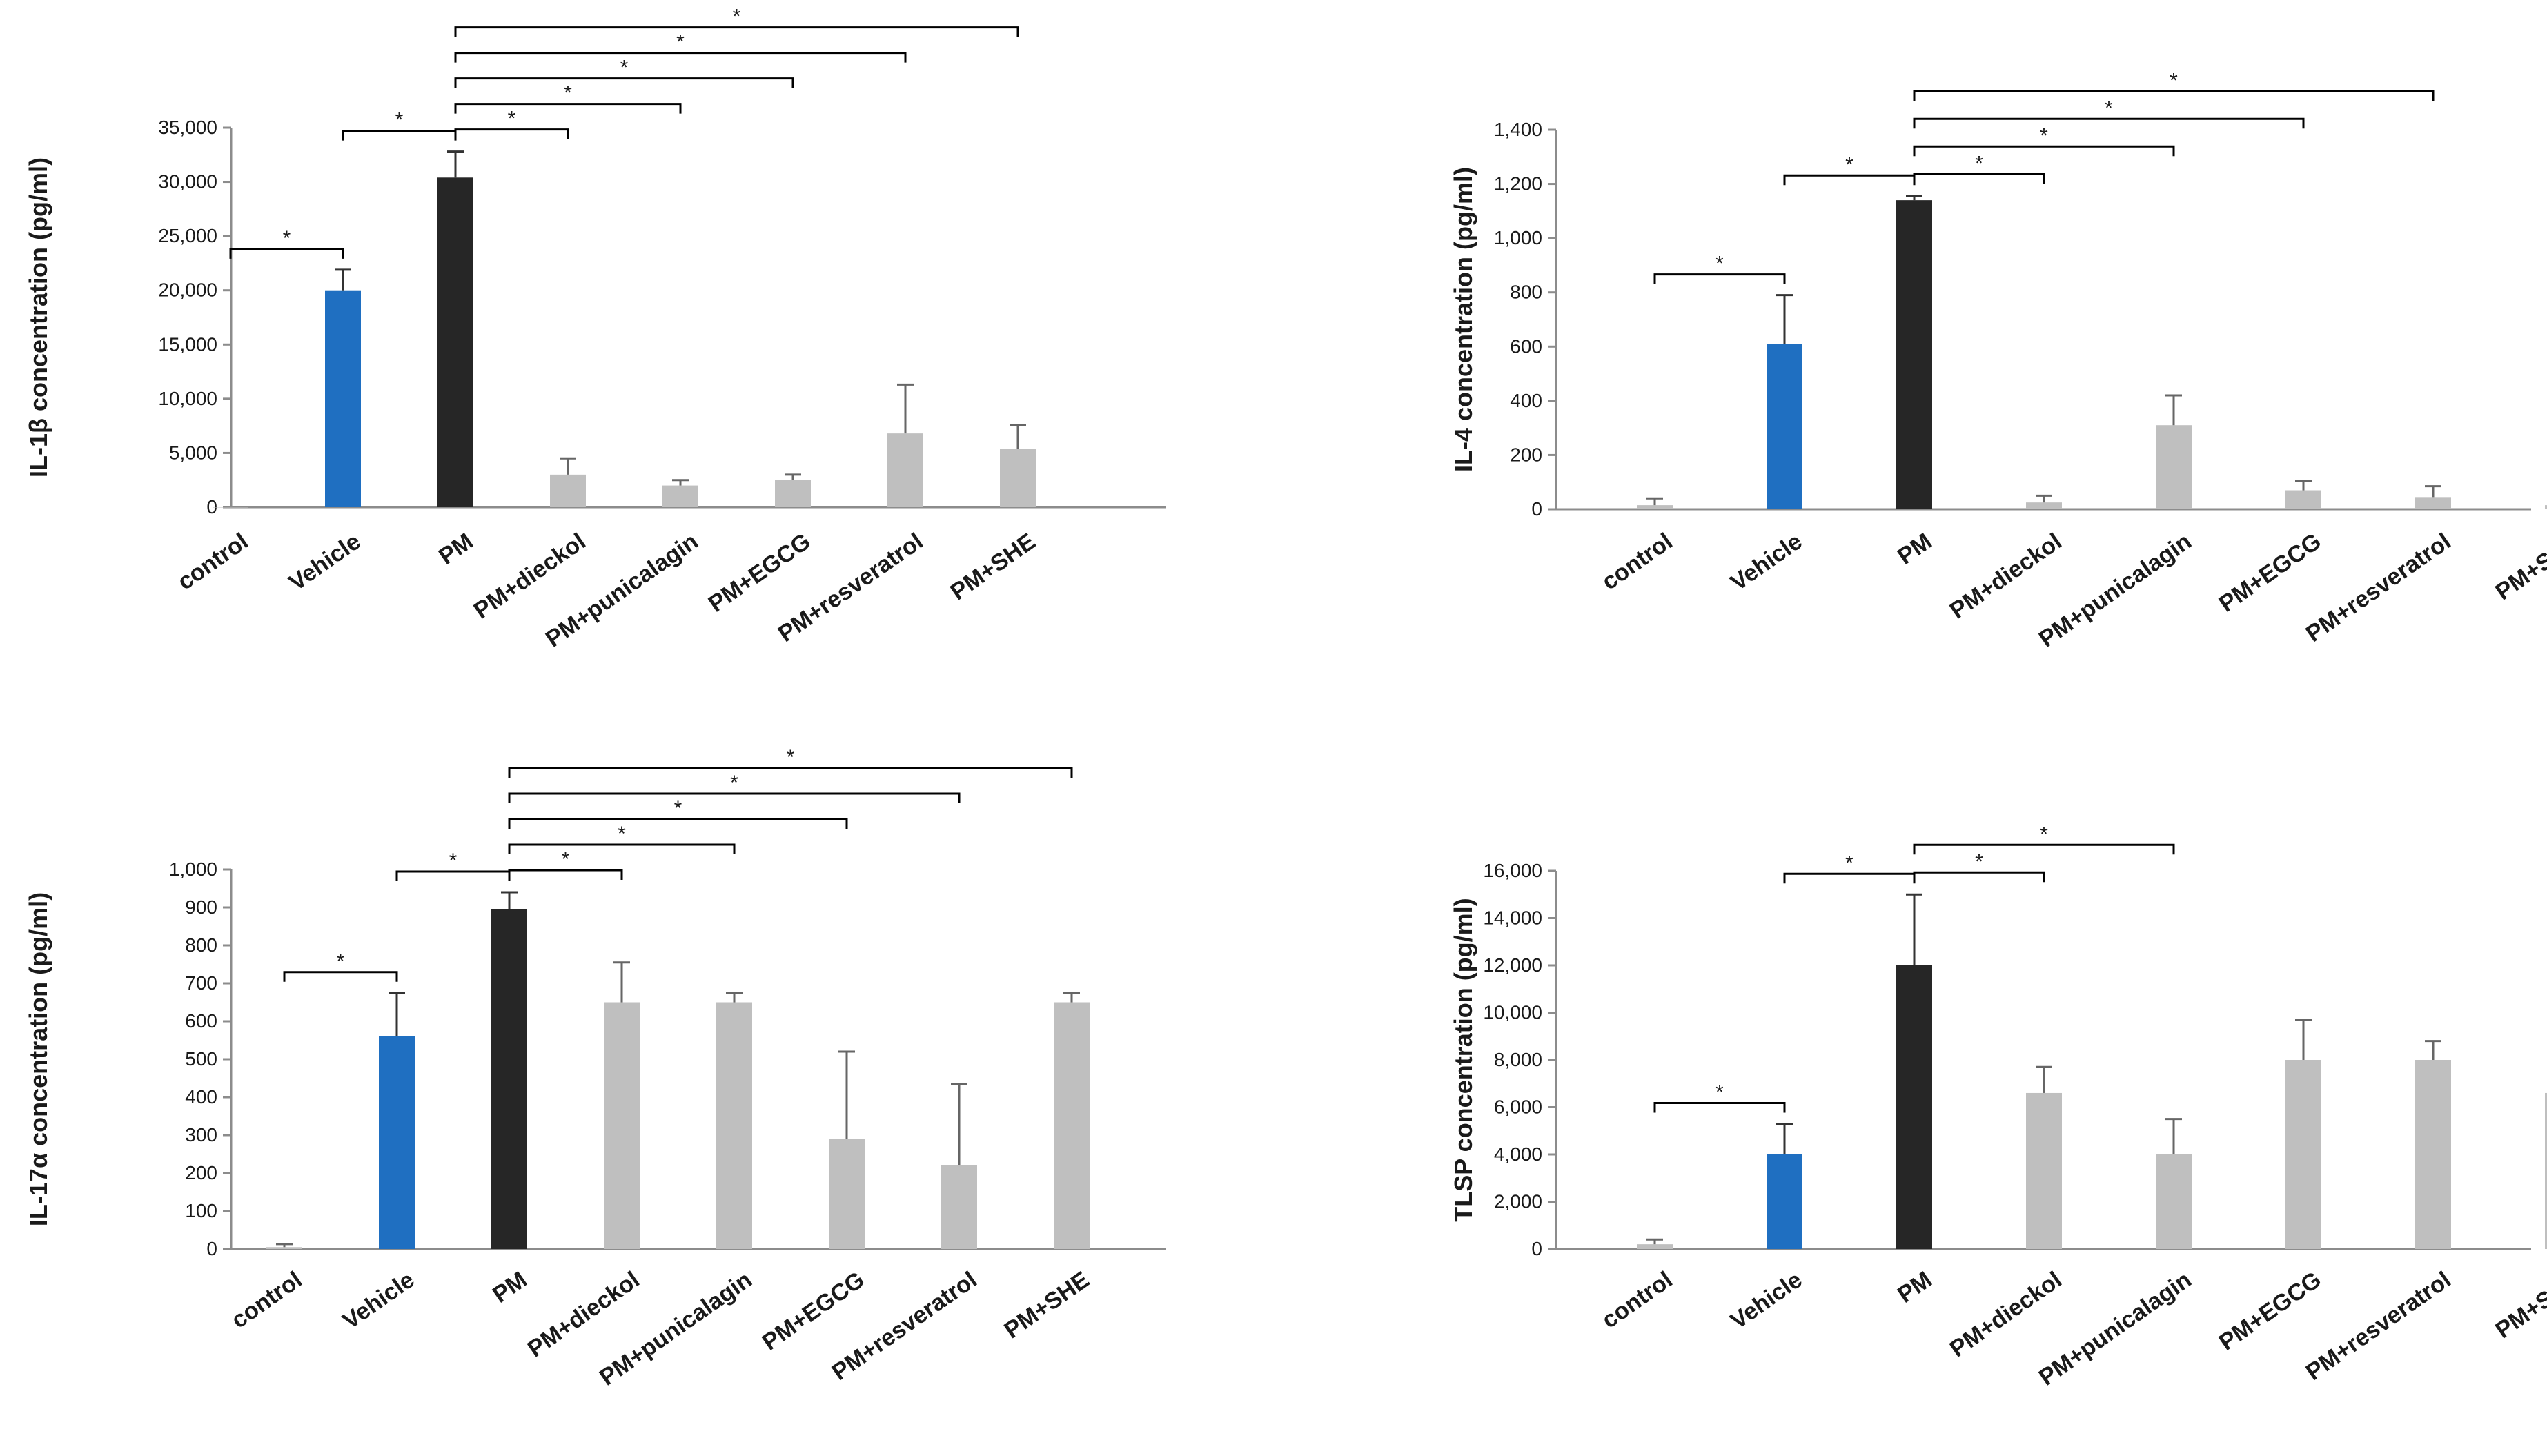  Describe the element at coordinates (187, 235) in the screenshot. I see `y-tick-label: 25,000` at that location.